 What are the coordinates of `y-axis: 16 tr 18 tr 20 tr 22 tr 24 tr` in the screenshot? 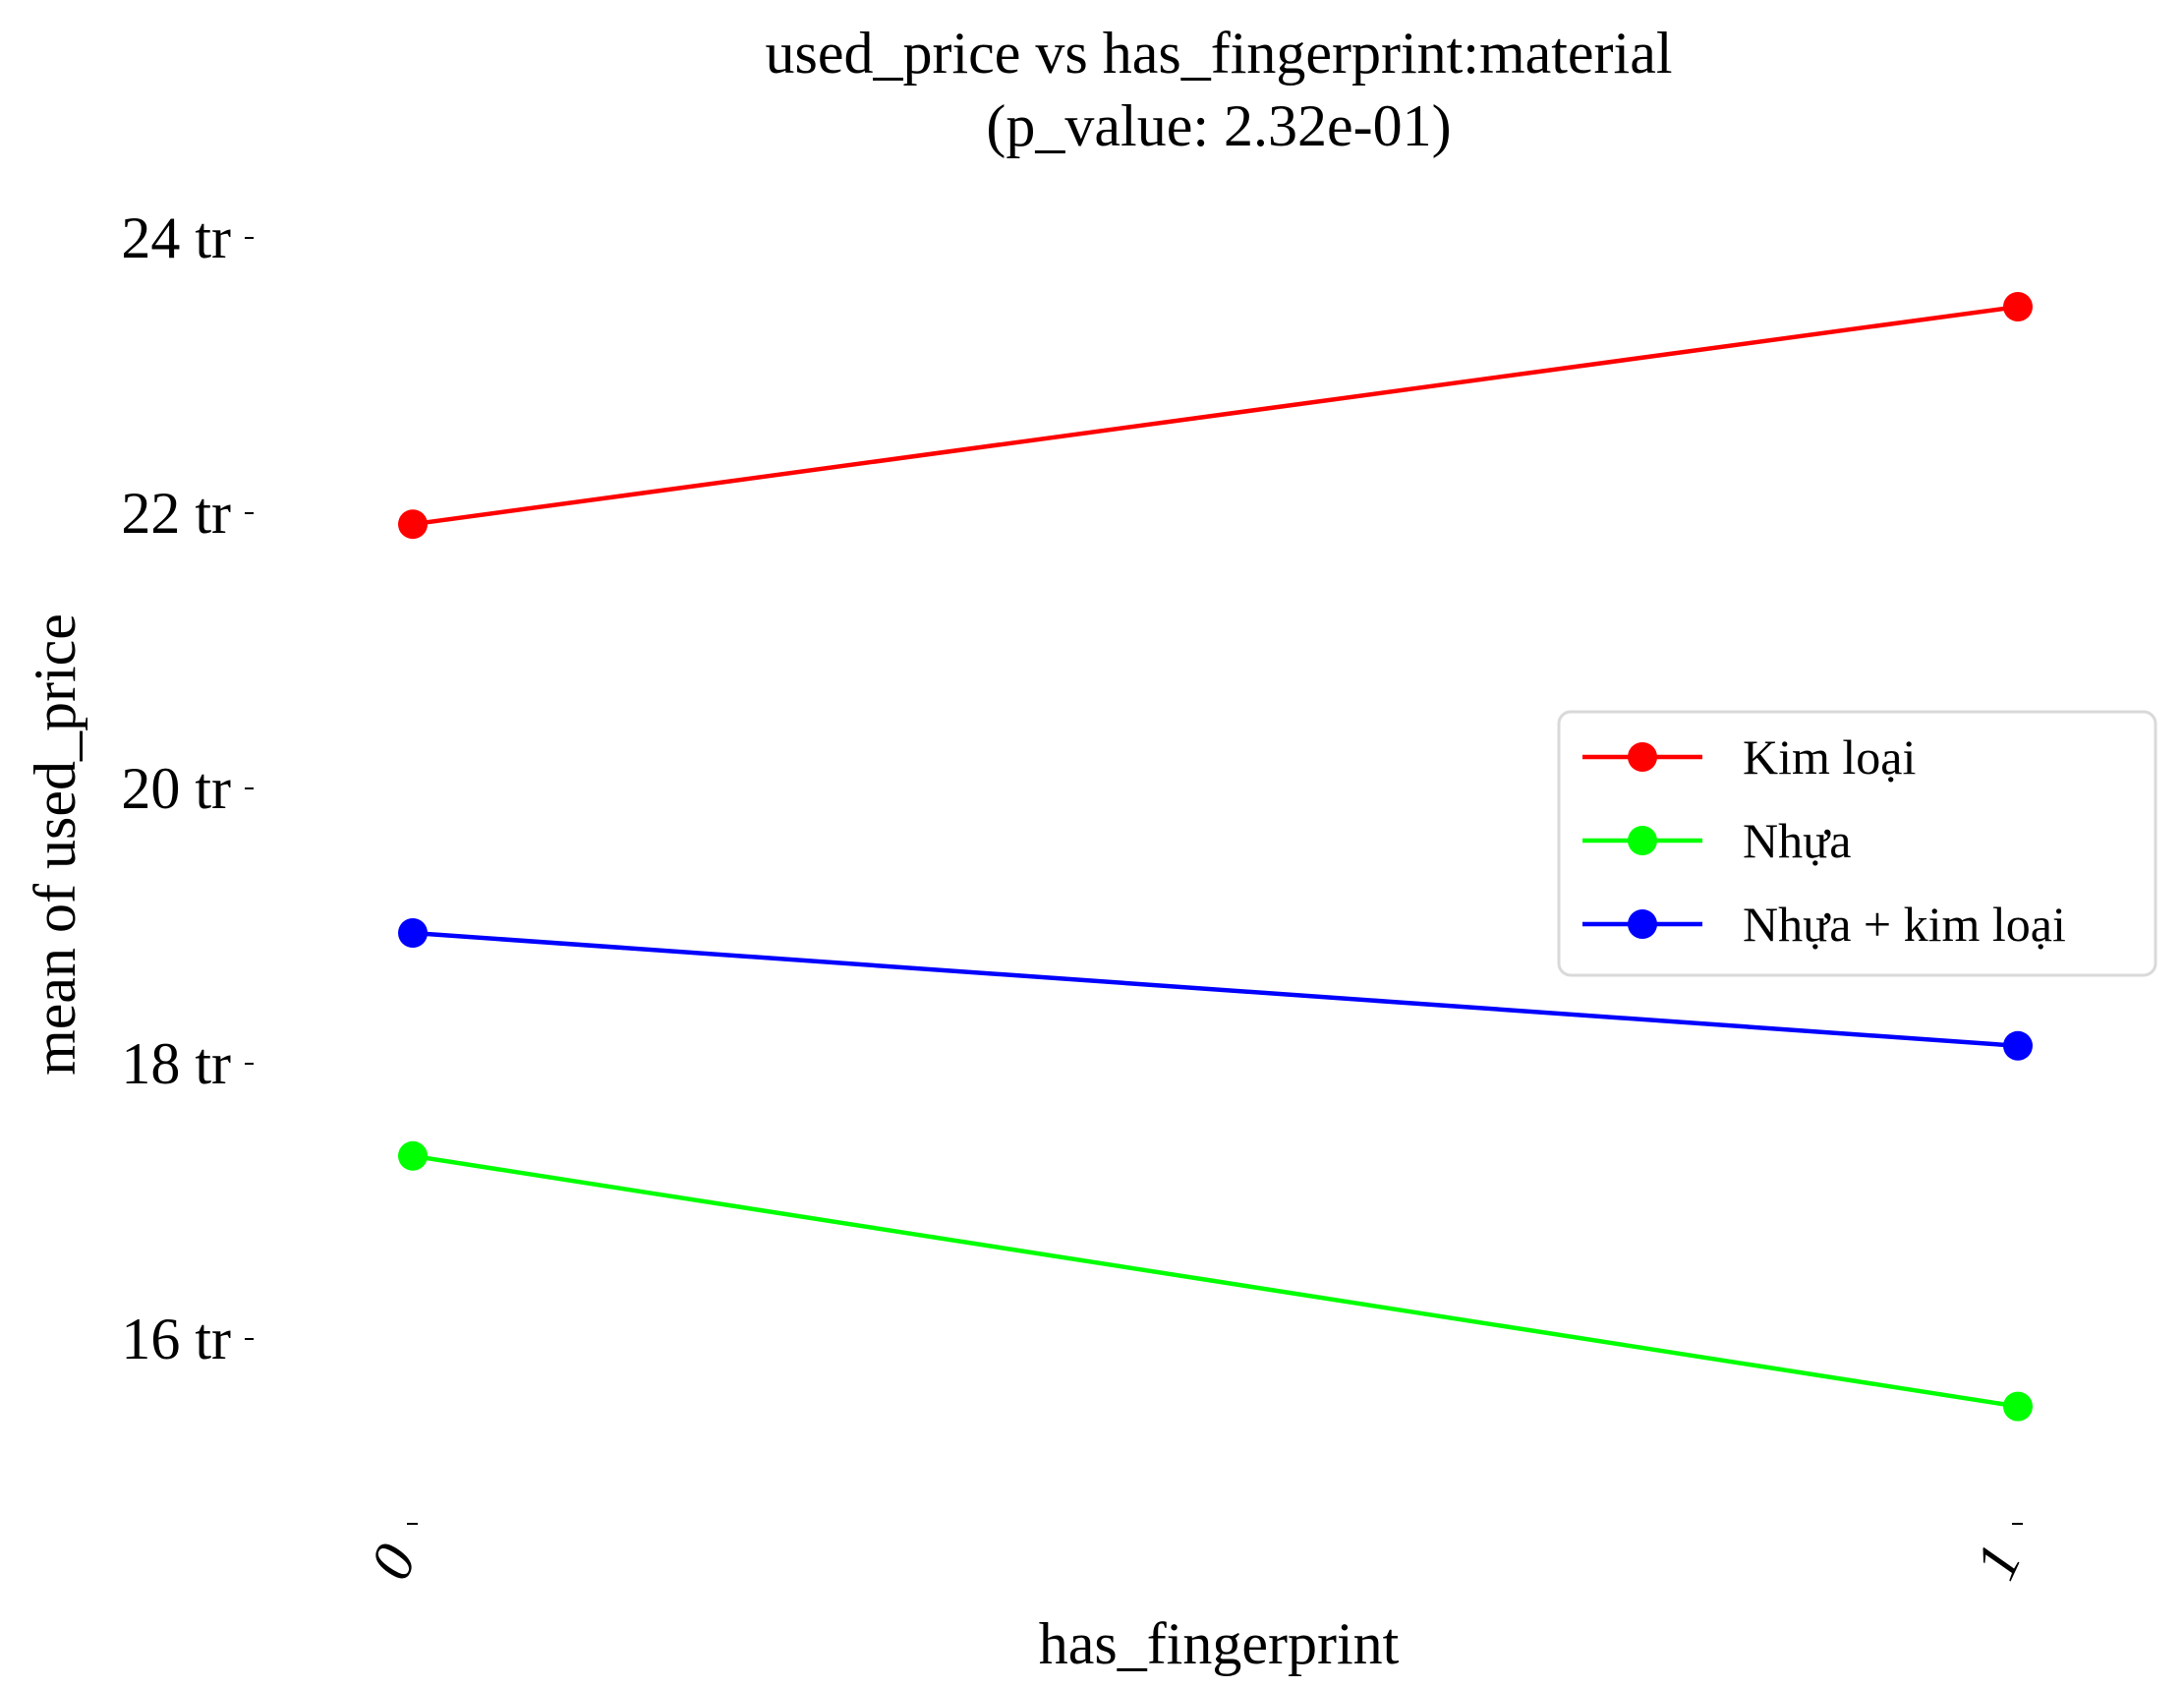 It's located at (187, 788).